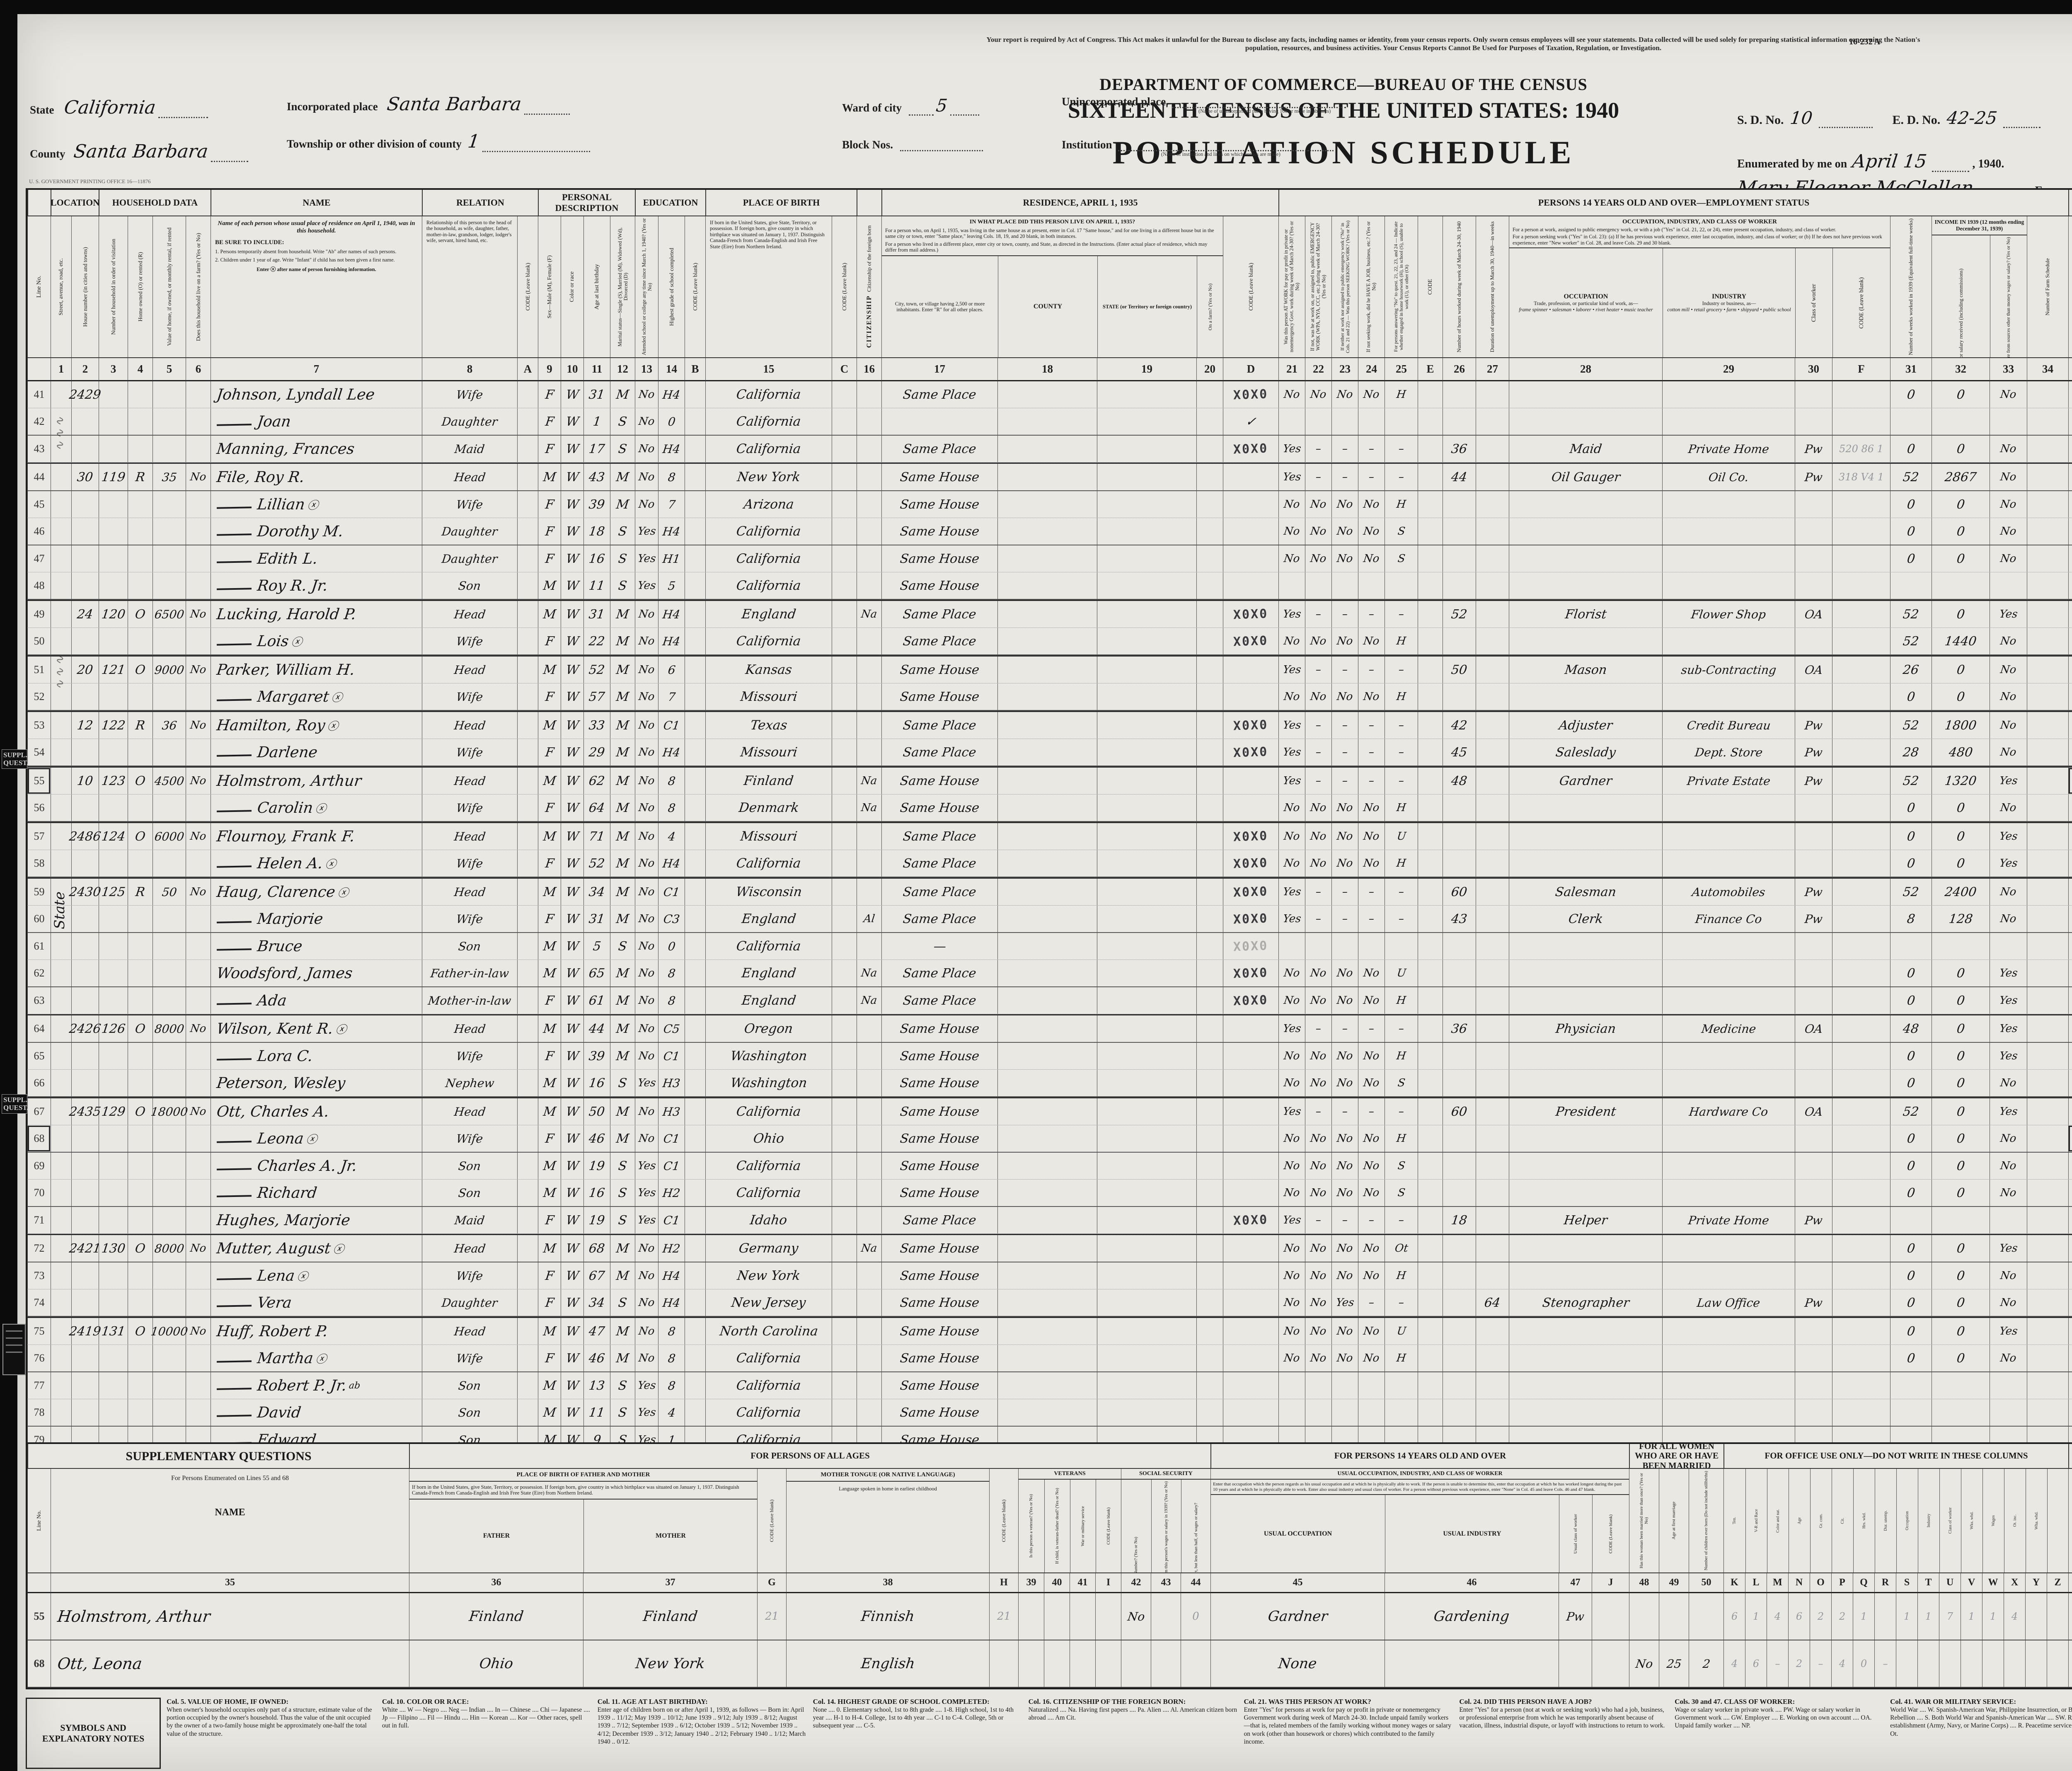 The height and width of the screenshot is (1771, 2072). What do you see at coordinates (1961, 1193) in the screenshot?
I see `cell-wg-70: 0` at bounding box center [1961, 1193].